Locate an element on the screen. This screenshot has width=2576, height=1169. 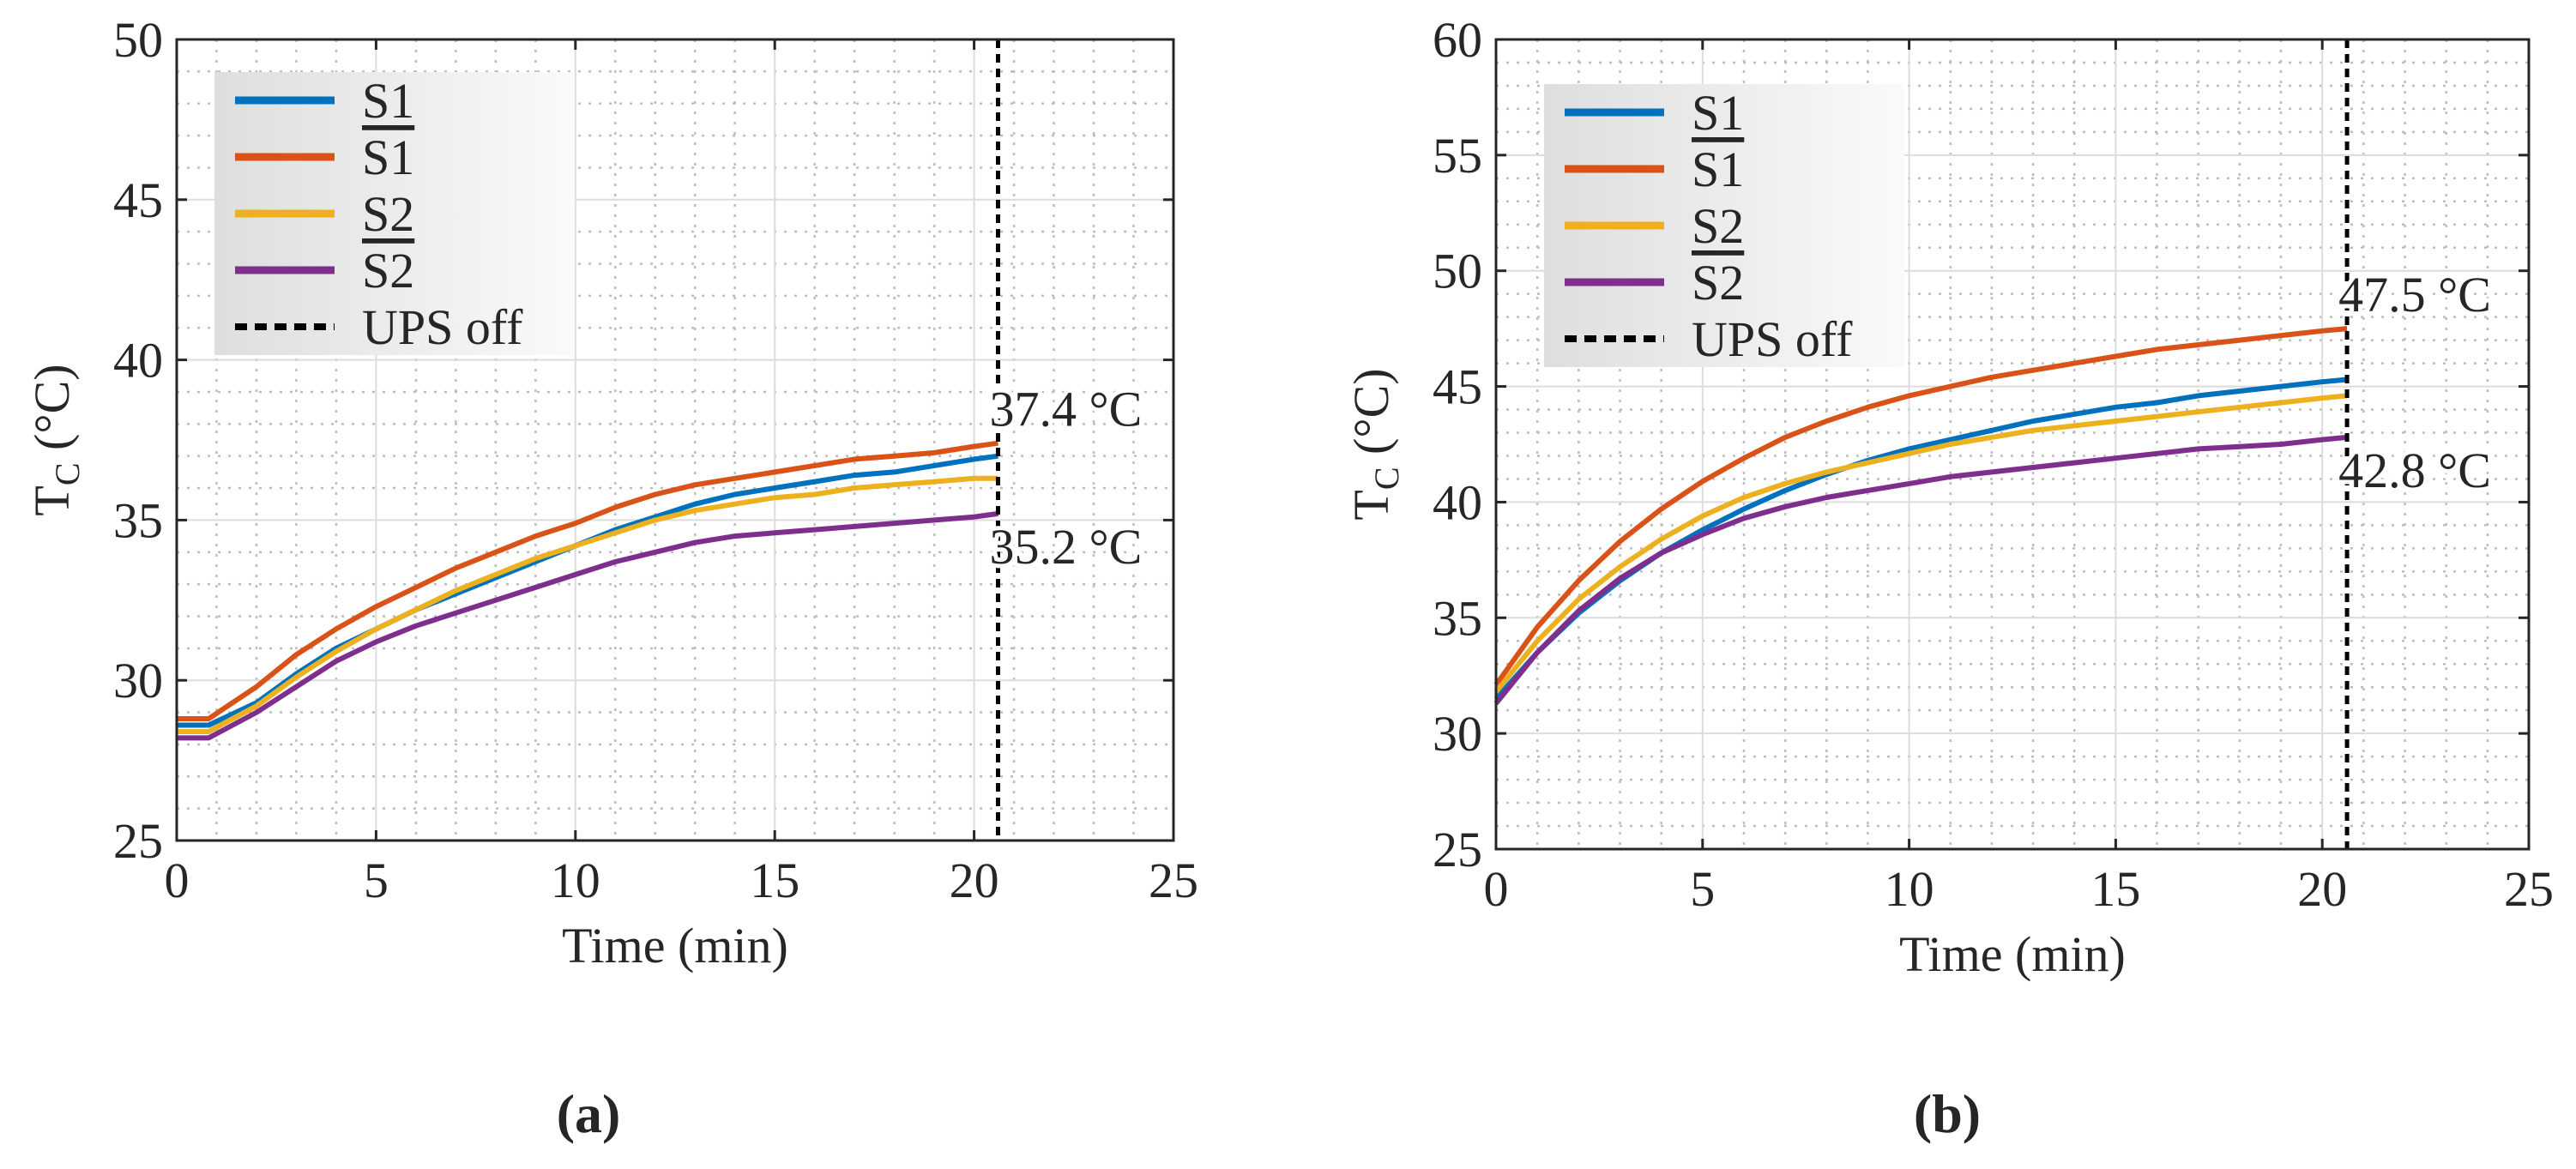
value-annotation: 35.2 °C is located at coordinates (1065, 547).